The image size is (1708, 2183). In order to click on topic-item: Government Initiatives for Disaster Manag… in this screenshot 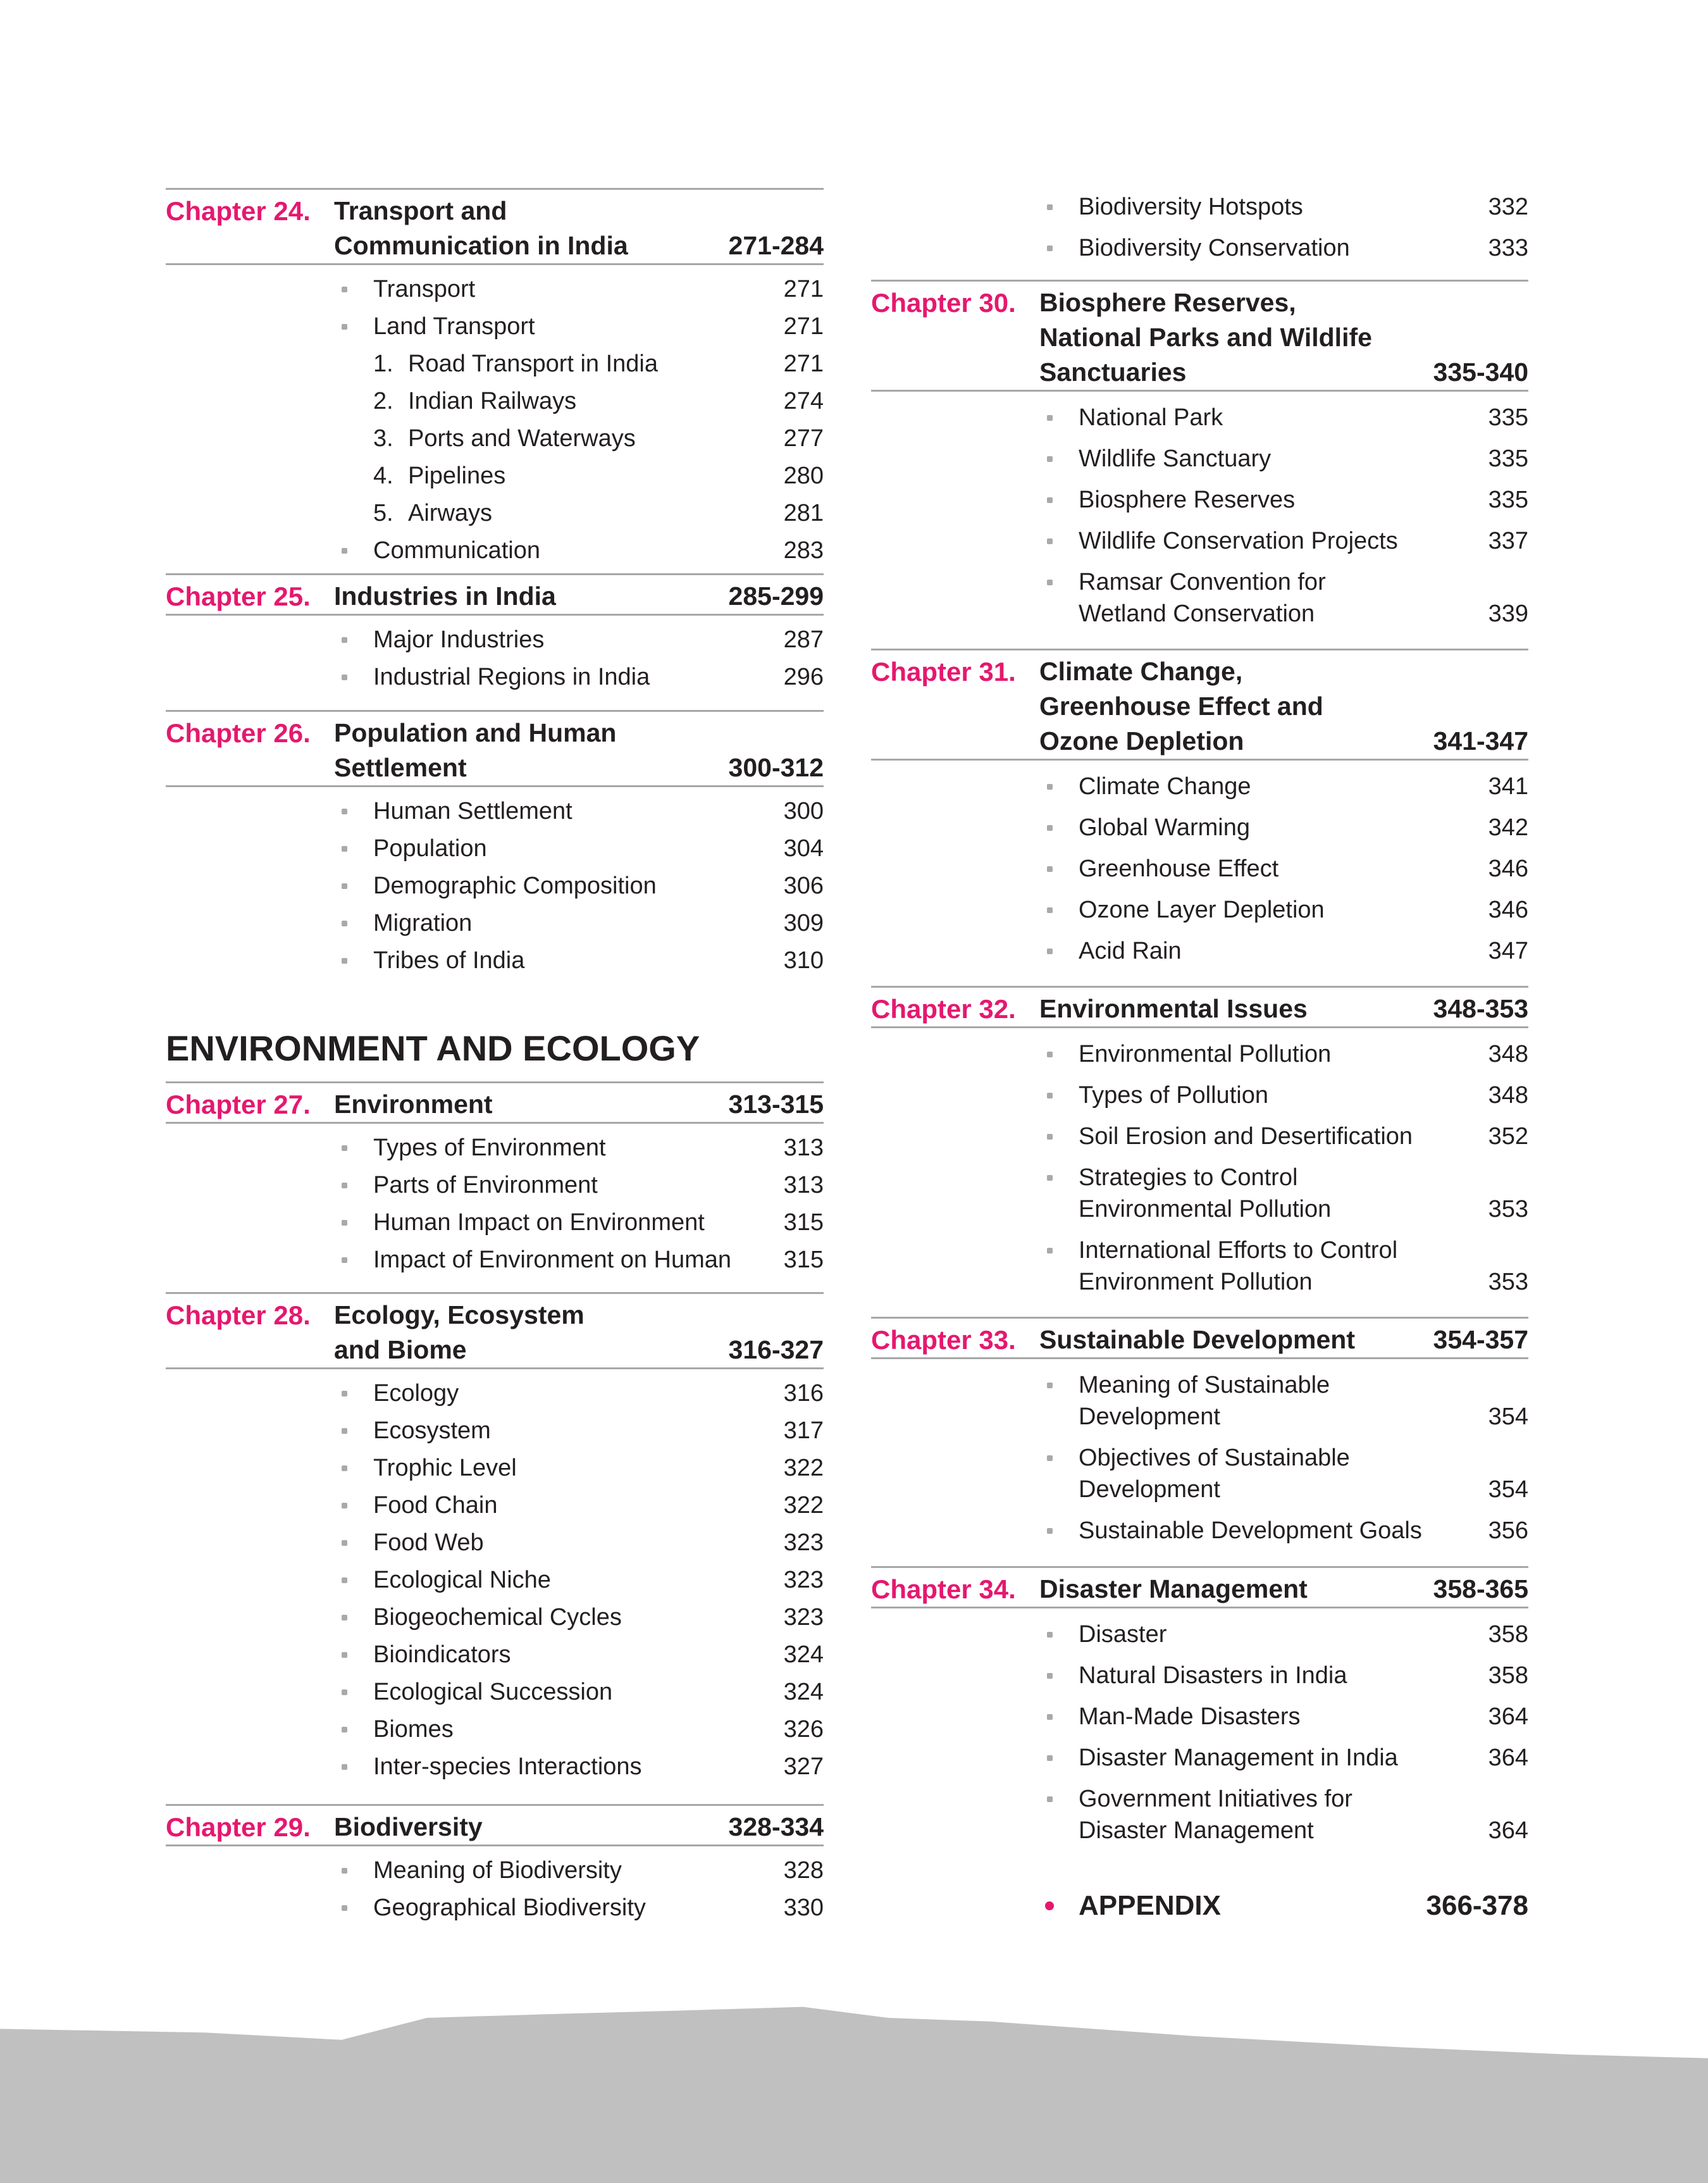, I will do `click(1199, 1814)`.